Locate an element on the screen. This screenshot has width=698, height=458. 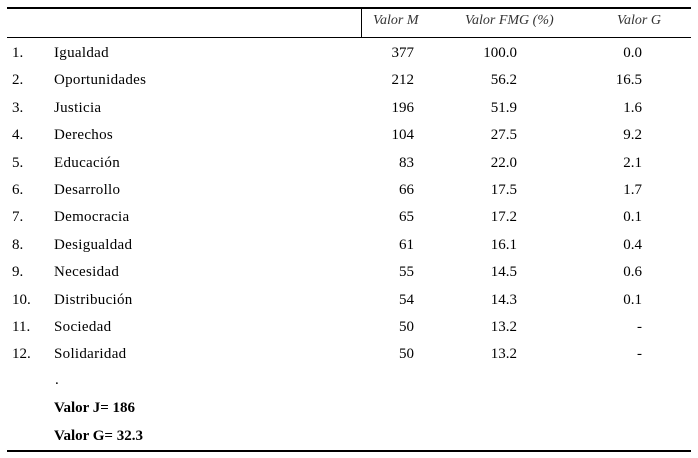
row-valor-m: 55 is located at coordinates (406, 272).